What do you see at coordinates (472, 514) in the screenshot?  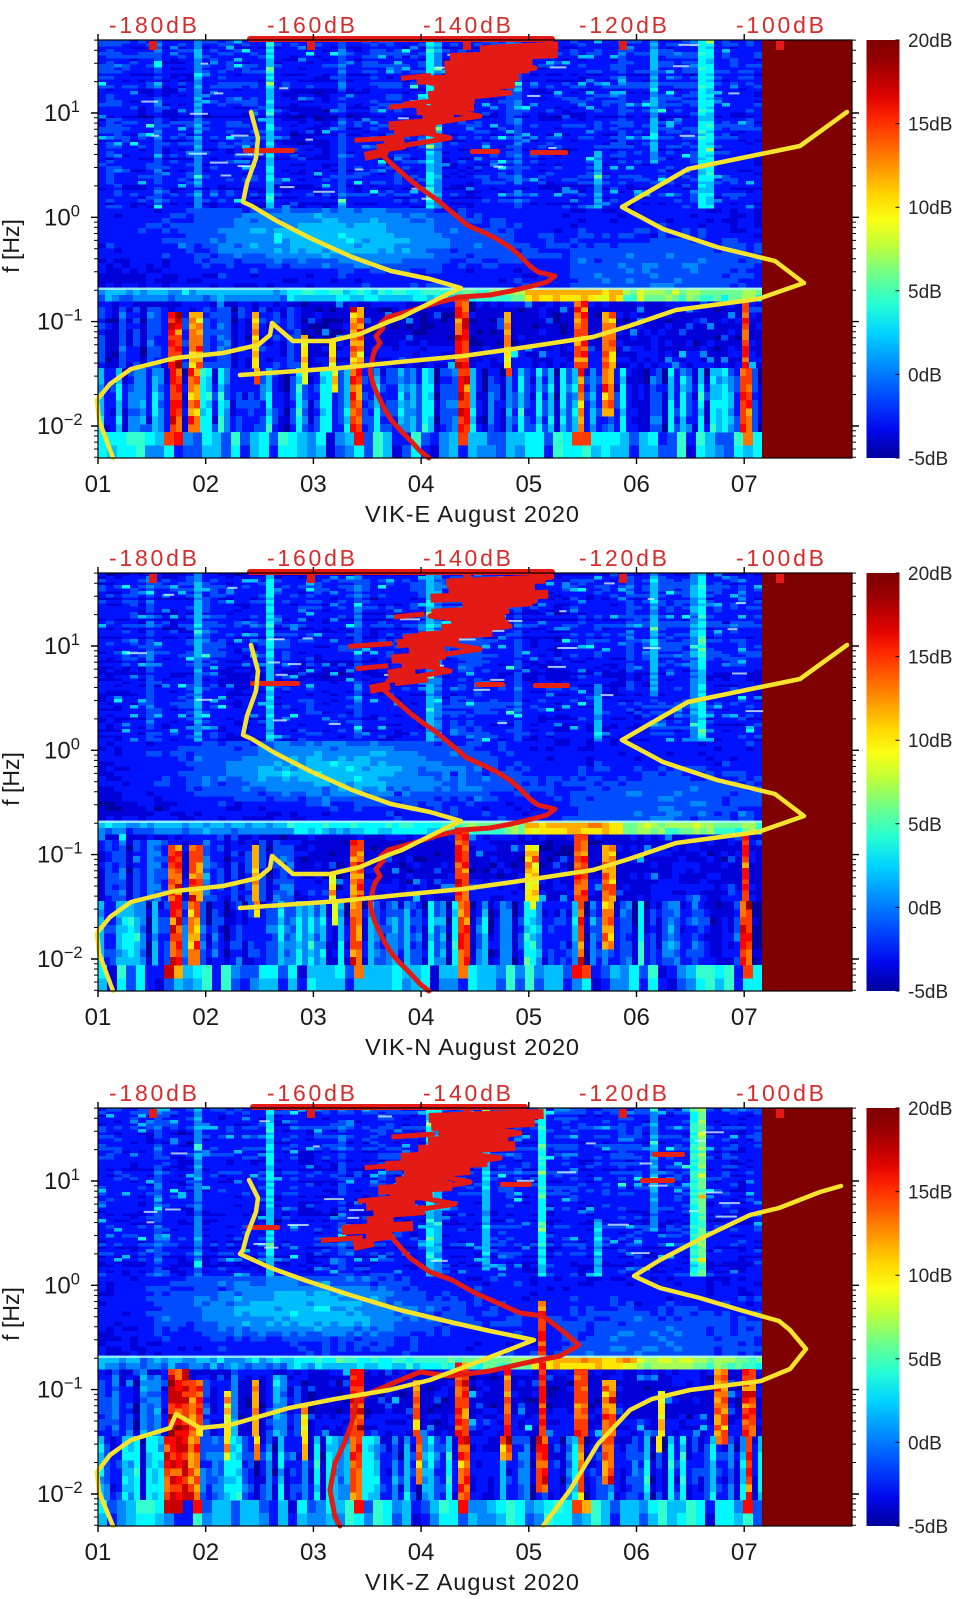 I see `svg-text: VIK-E August 2020` at bounding box center [472, 514].